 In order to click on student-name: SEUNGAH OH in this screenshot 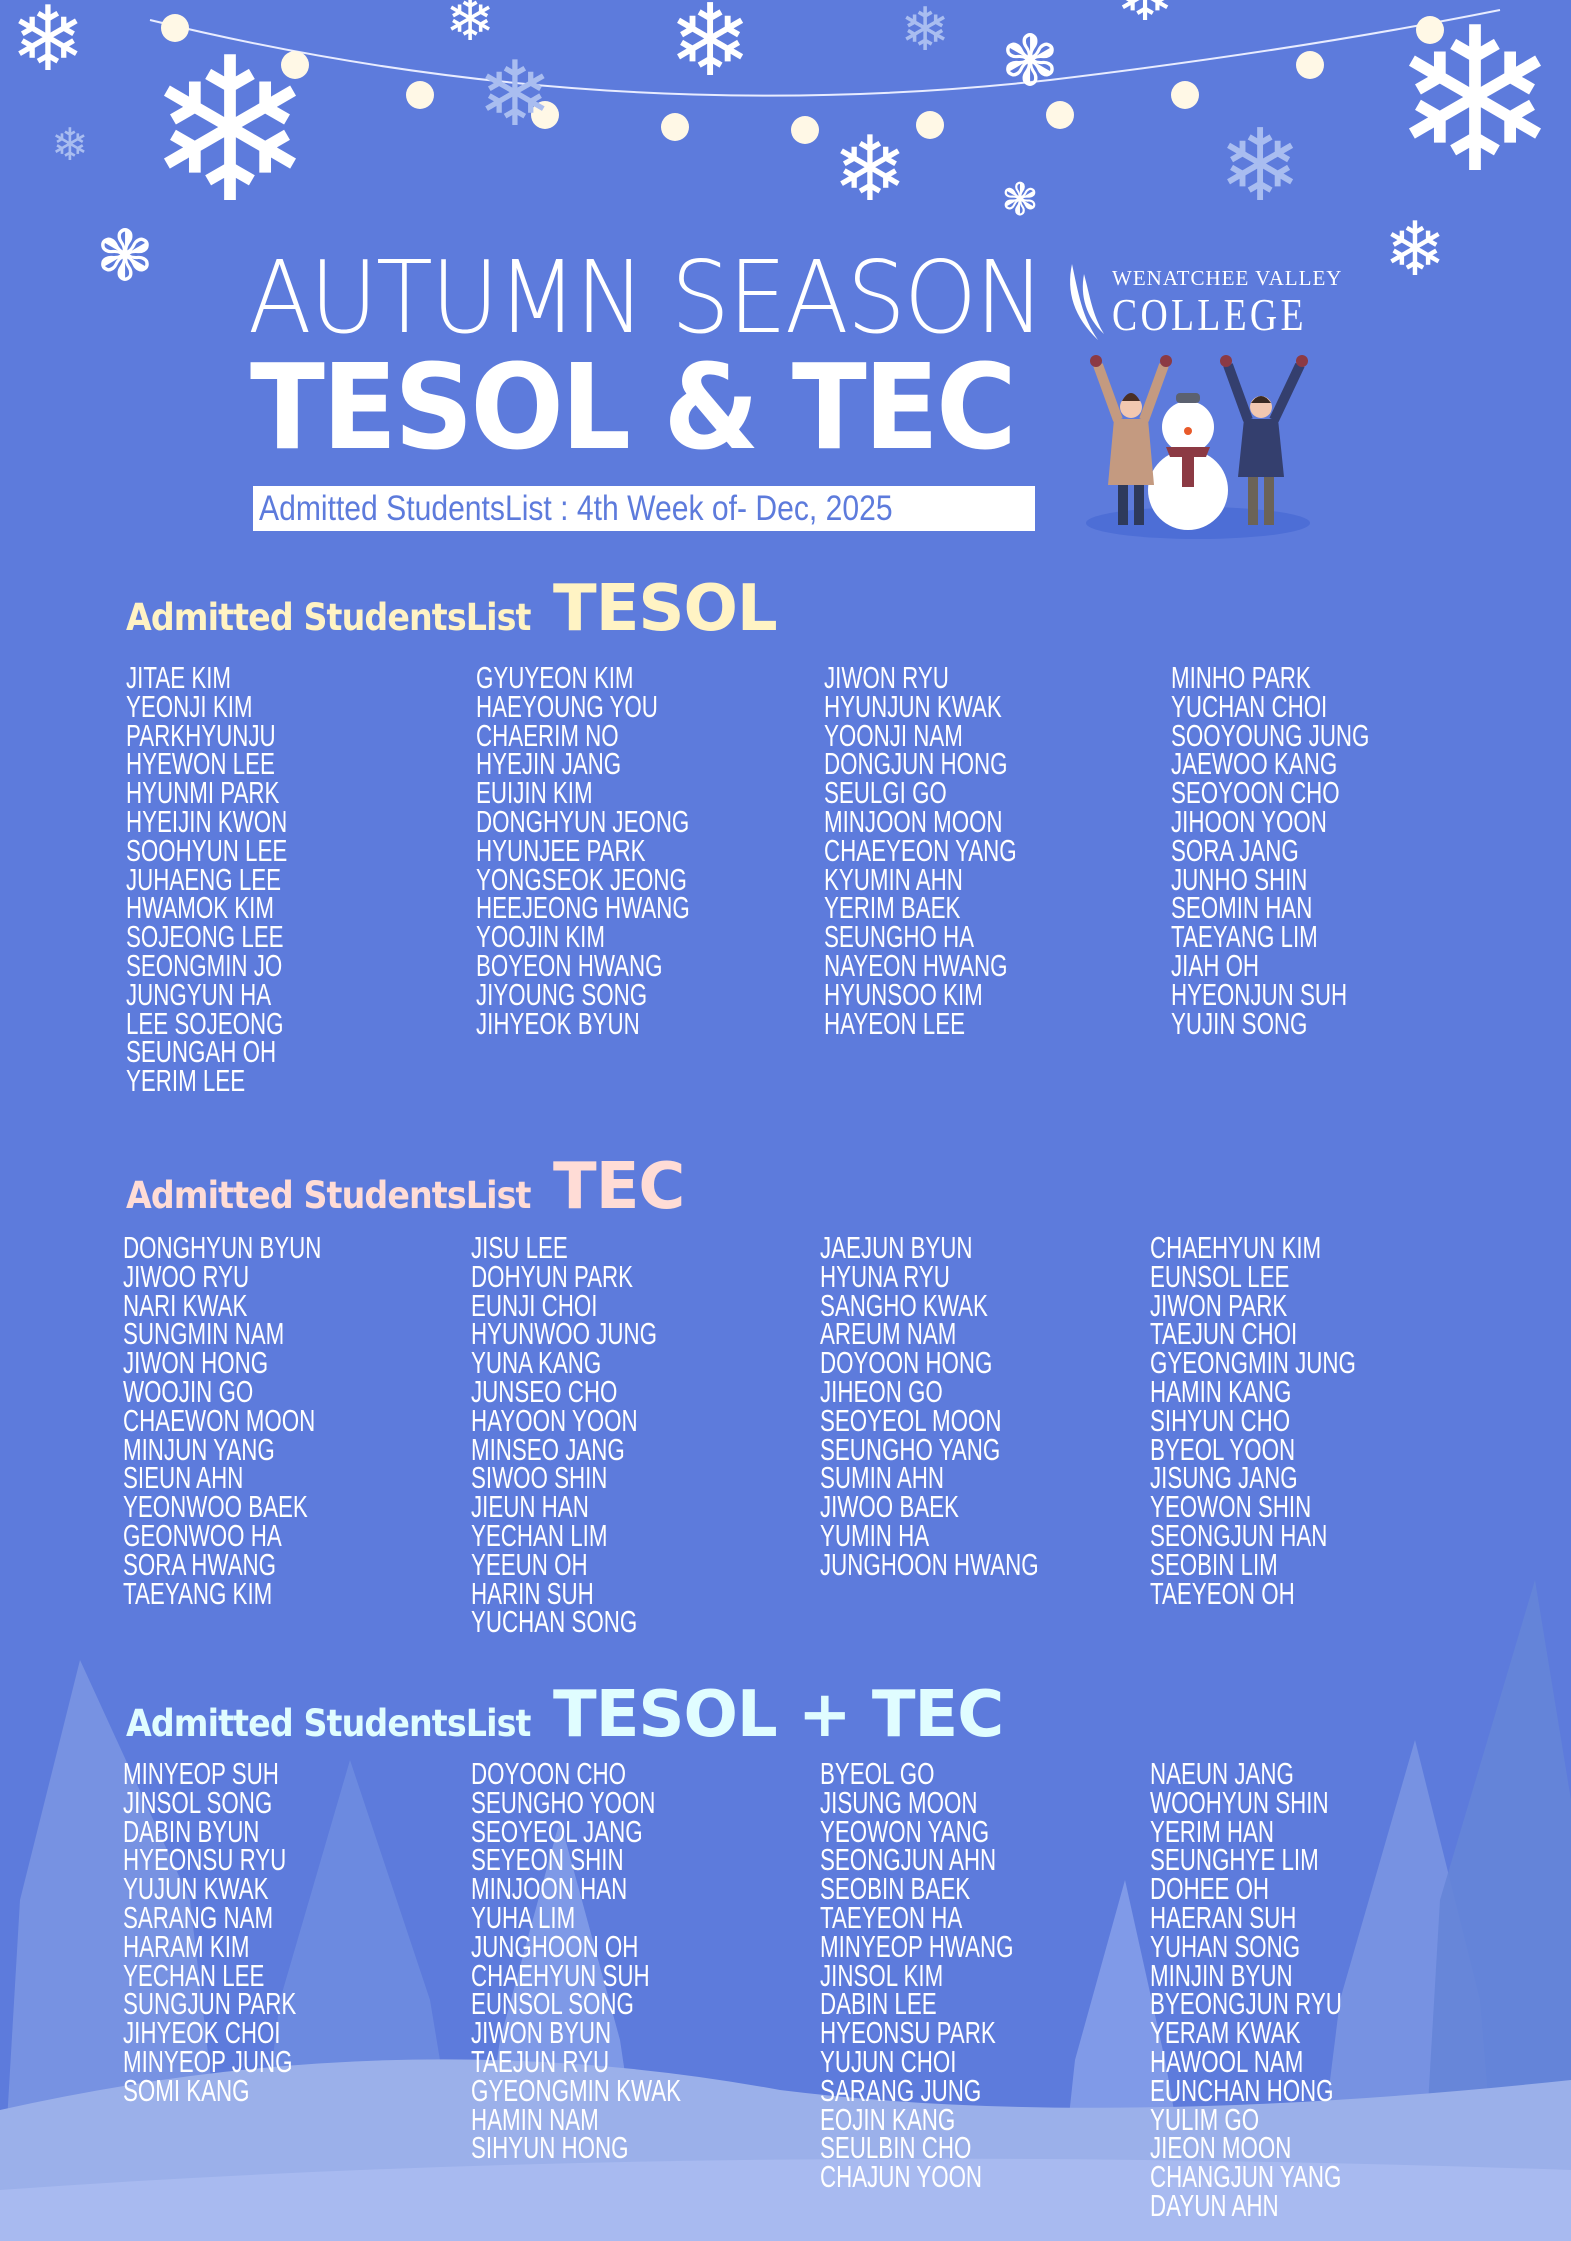, I will do `click(201, 1052)`.